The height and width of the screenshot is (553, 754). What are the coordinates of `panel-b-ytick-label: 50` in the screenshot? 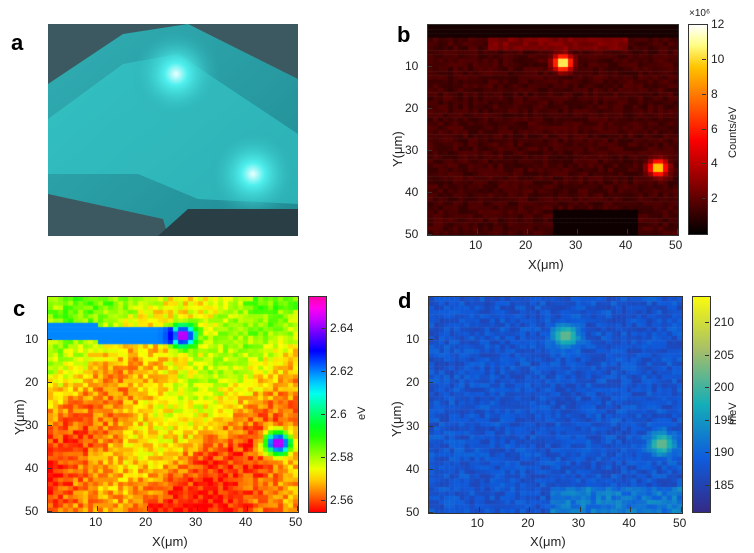 It's located at (412, 234).